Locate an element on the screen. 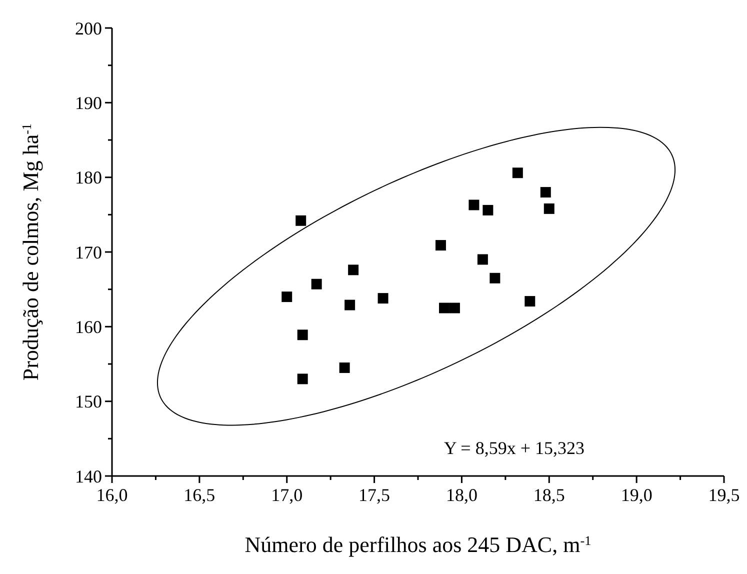 The height and width of the screenshot is (574, 747). y-tick-label: 150 is located at coordinates (88, 402).